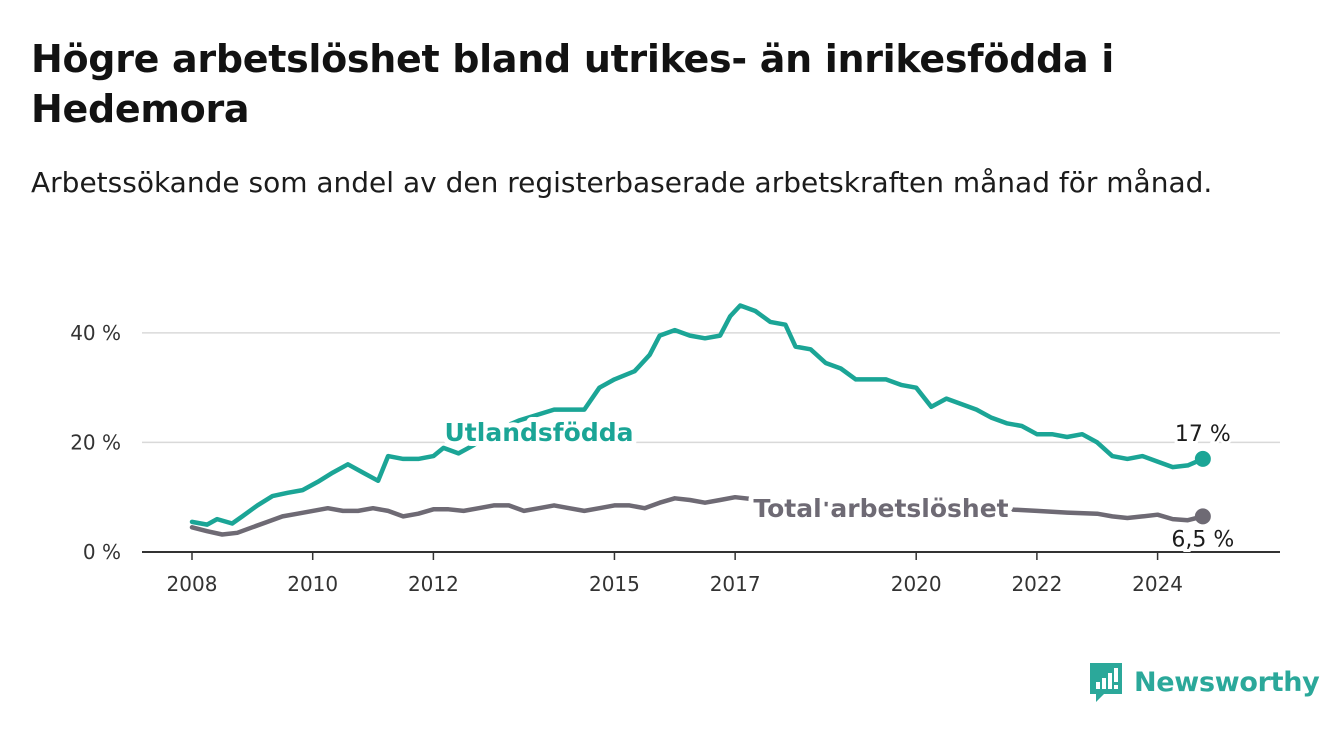  Describe the element at coordinates (916, 584) in the screenshot. I see `x-tick-label: 2020` at that location.